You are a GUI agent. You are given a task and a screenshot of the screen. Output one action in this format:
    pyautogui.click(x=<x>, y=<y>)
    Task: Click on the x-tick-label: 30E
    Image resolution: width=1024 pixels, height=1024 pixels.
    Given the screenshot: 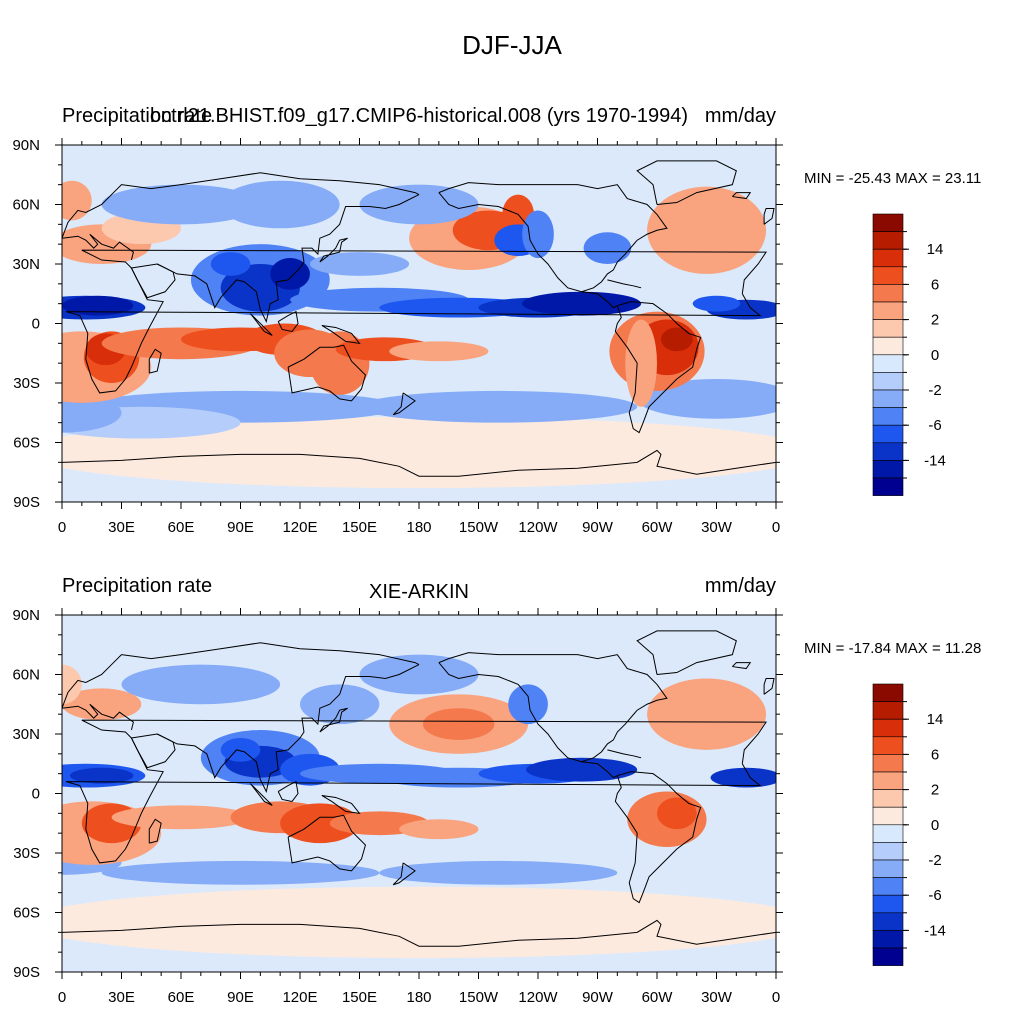 What is the action you would take?
    pyautogui.click(x=121, y=527)
    